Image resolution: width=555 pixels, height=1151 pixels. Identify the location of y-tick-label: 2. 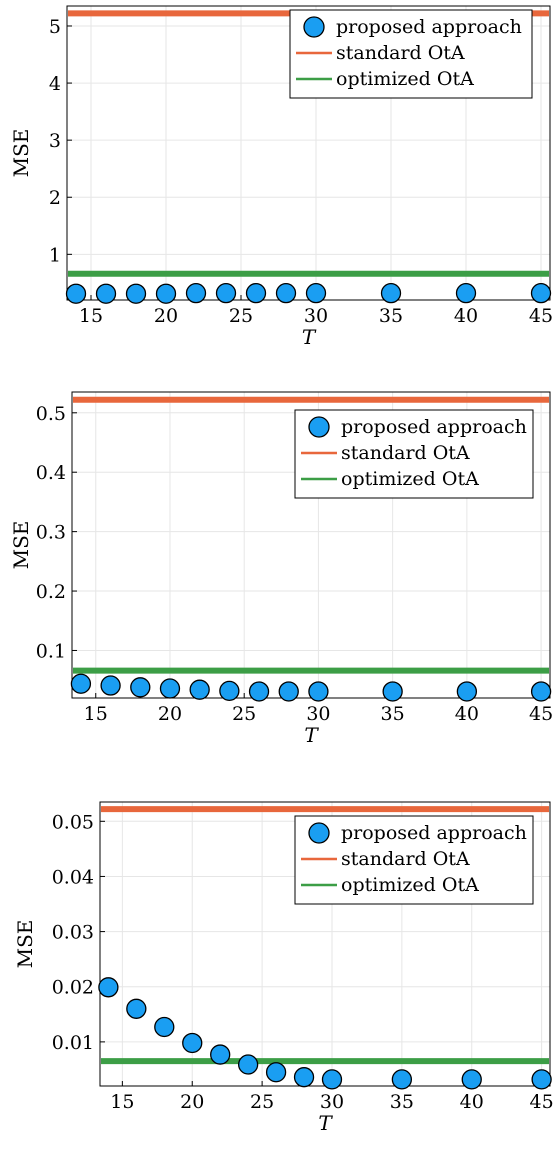
(55, 198).